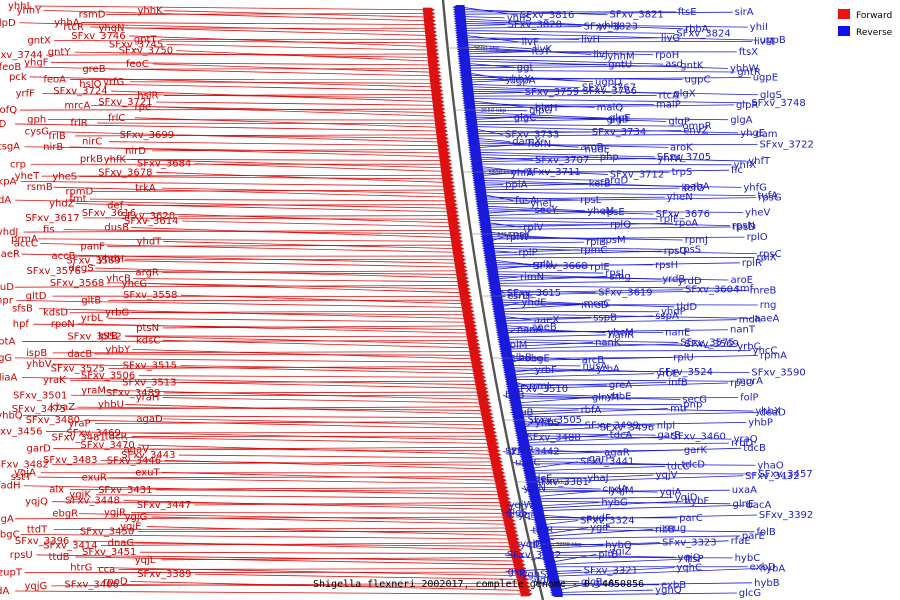  I want to click on forward-gene-label: argR, so click(147, 272).